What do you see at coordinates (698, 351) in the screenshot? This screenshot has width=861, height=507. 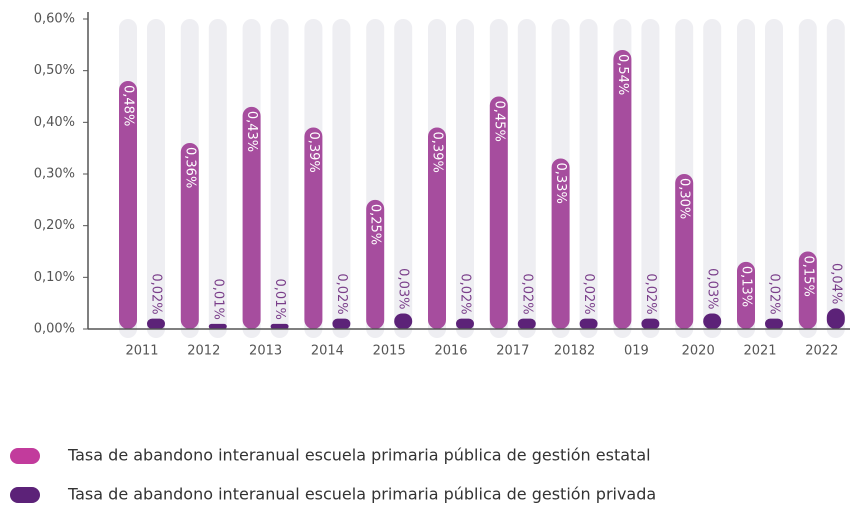 I see `x-tick-label: 2020` at bounding box center [698, 351].